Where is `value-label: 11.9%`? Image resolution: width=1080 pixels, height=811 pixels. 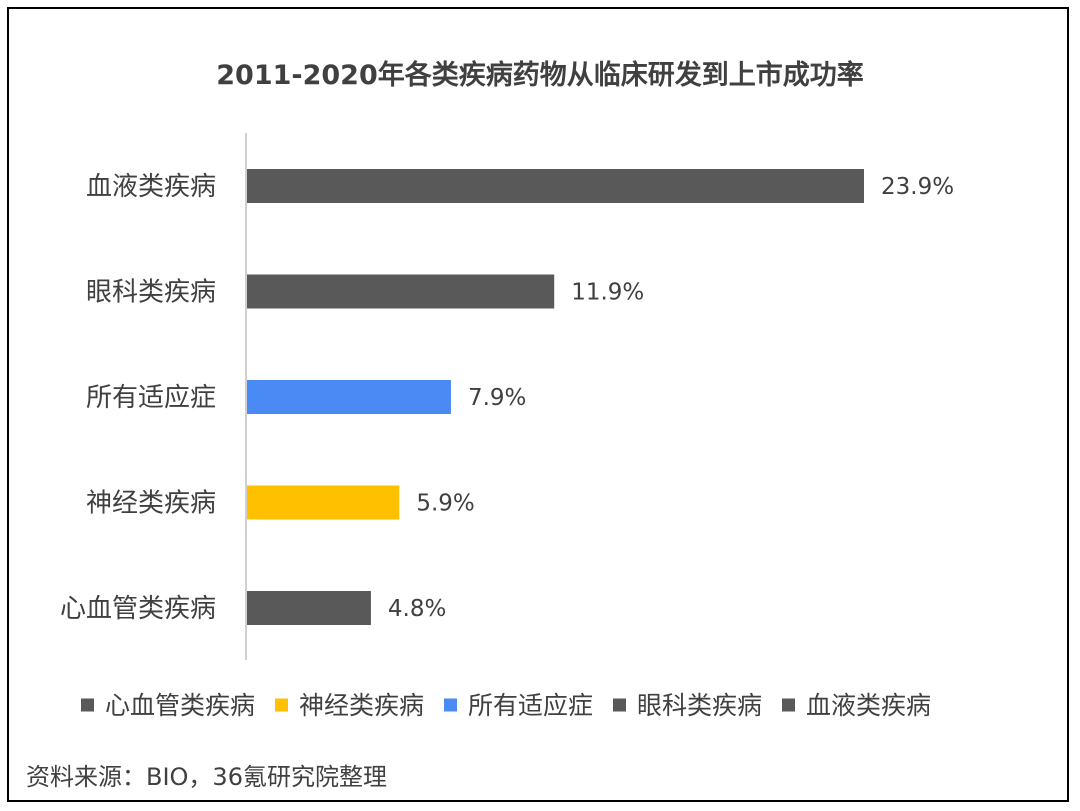
value-label: 11.9% is located at coordinates (607, 293).